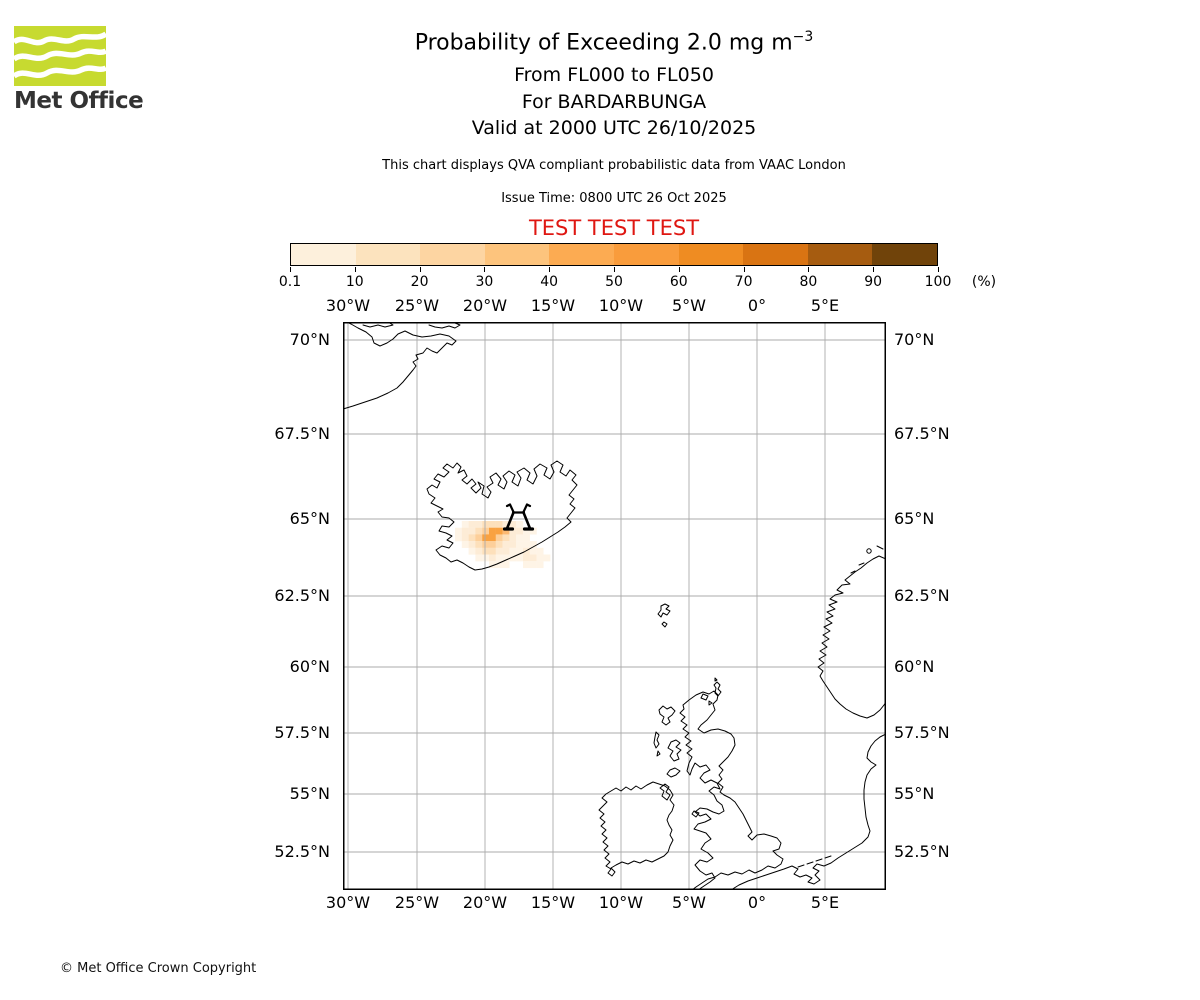 The image size is (1200, 1000). What do you see at coordinates (549, 282) in the screenshot?
I see `colorbar-tick-label: 40` at bounding box center [549, 282].